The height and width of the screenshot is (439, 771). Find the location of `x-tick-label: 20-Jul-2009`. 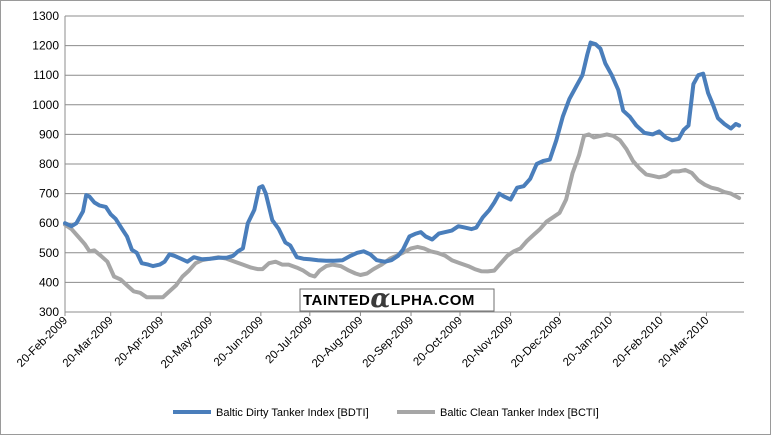

x-tick-label: 20-Jul-2009 is located at coordinates (289, 340).